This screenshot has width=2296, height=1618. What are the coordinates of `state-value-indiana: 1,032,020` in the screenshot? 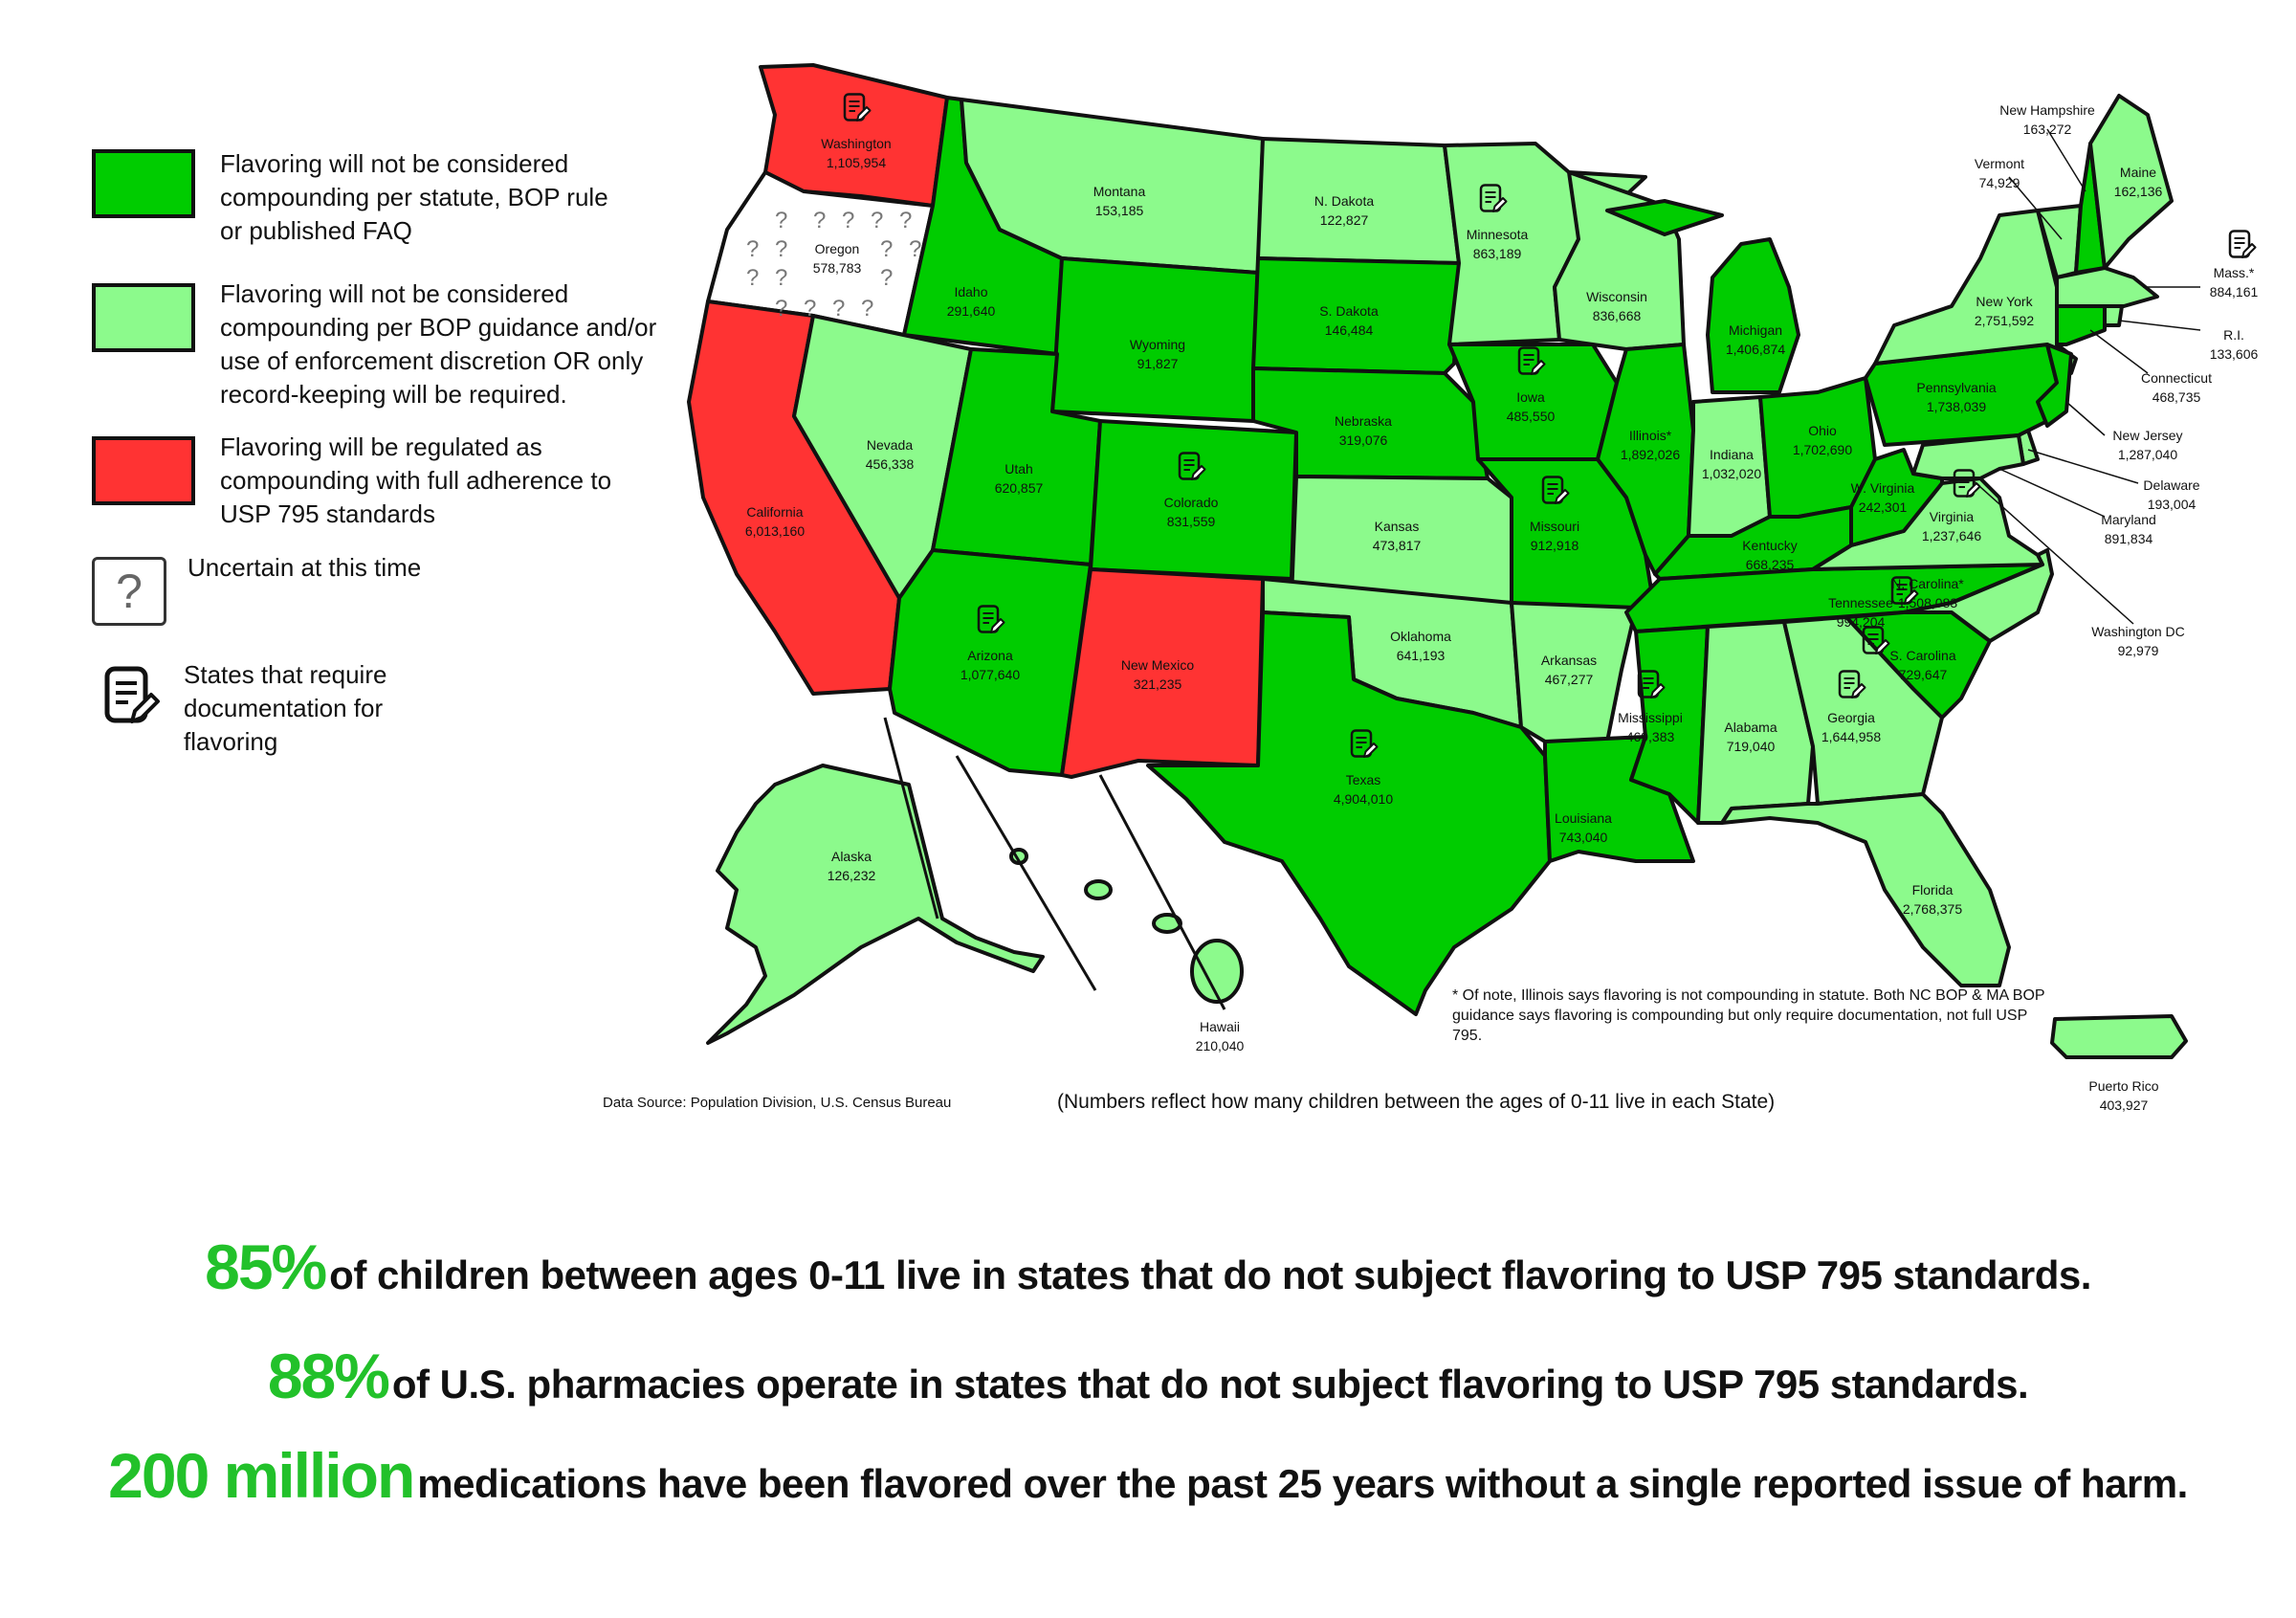 It's located at (1732, 474).